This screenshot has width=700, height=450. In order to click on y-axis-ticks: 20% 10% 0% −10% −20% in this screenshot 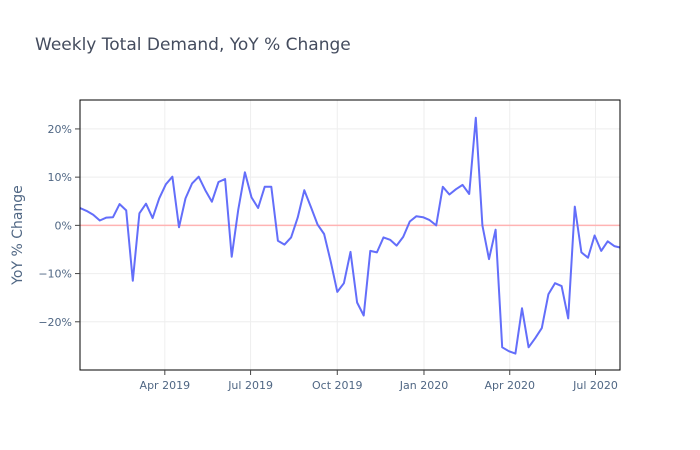, I will do `click(59, 226)`.